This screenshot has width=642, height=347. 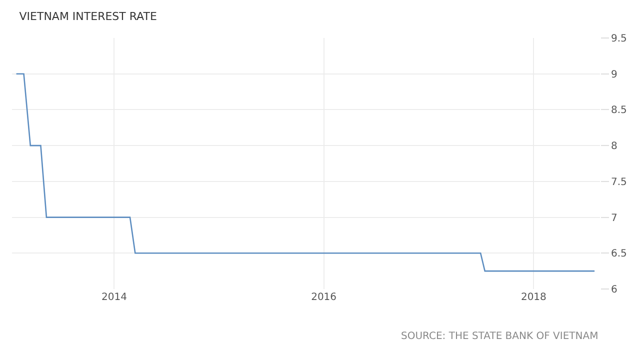 What do you see at coordinates (614, 218) in the screenshot?
I see `y-tick-label: 7` at bounding box center [614, 218].